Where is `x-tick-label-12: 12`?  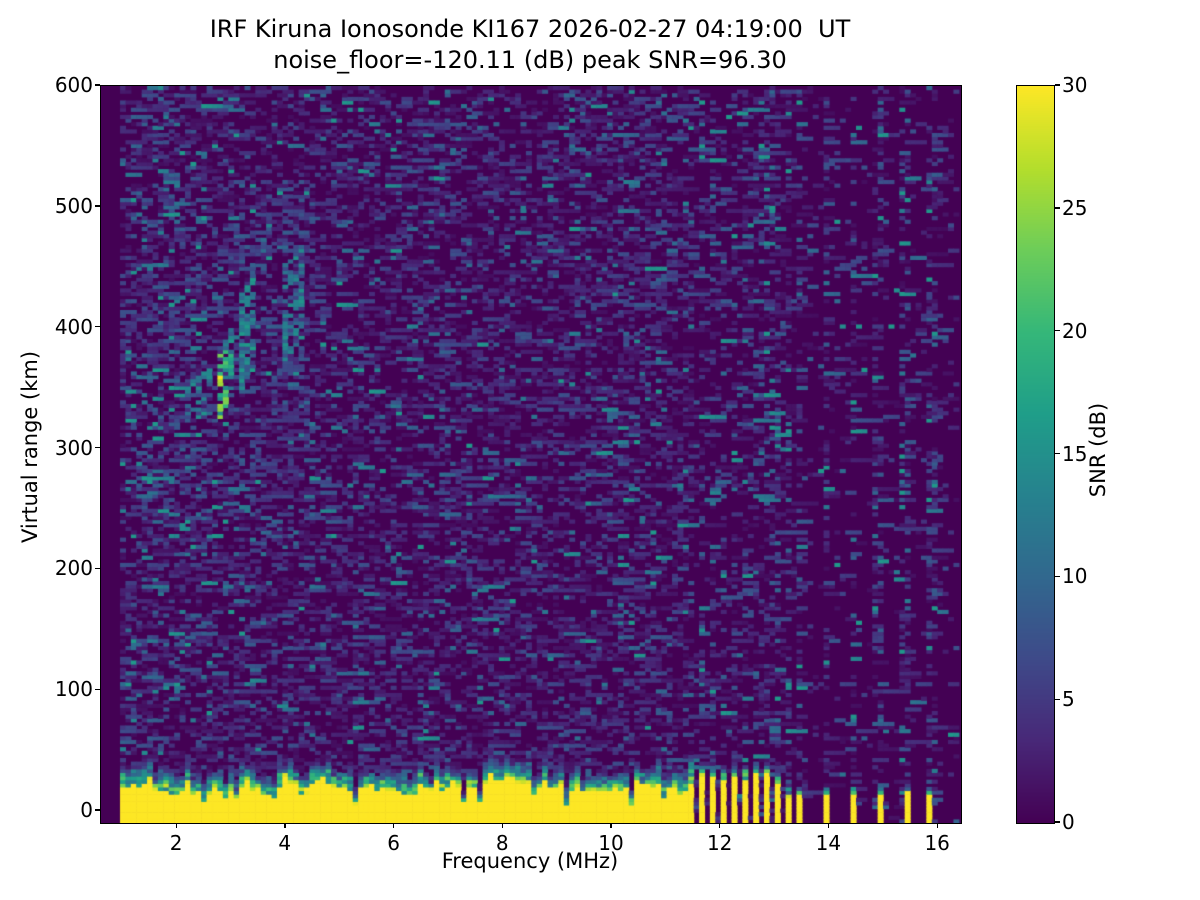
x-tick-label-12: 12 is located at coordinates (719, 843).